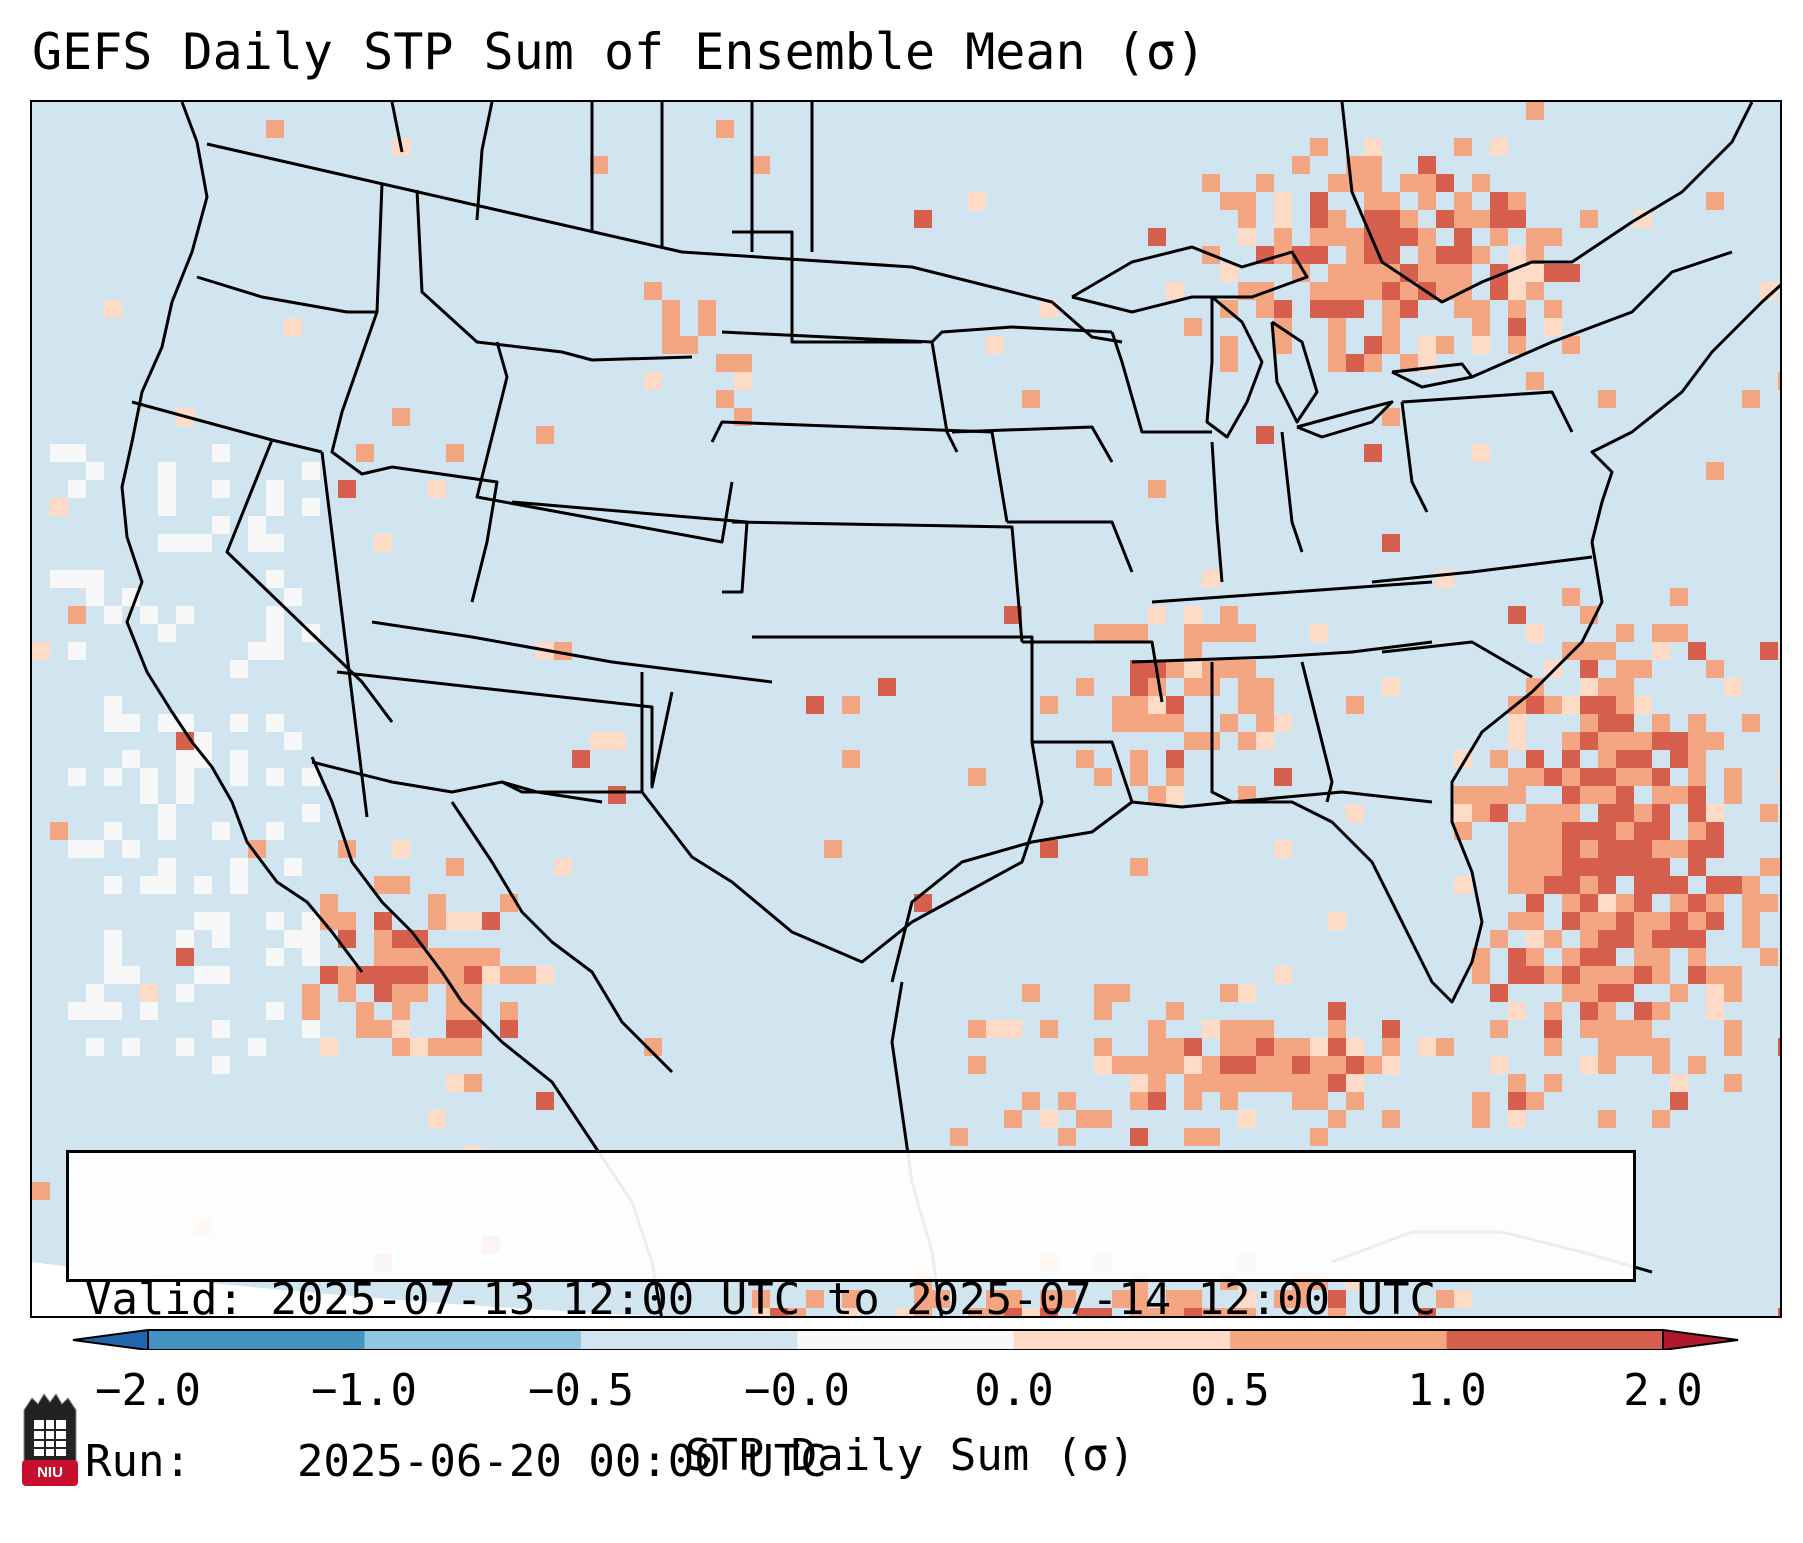 This screenshot has width=1803, height=1543. I want to click on colorbar-bin, so click(1339, 1340).